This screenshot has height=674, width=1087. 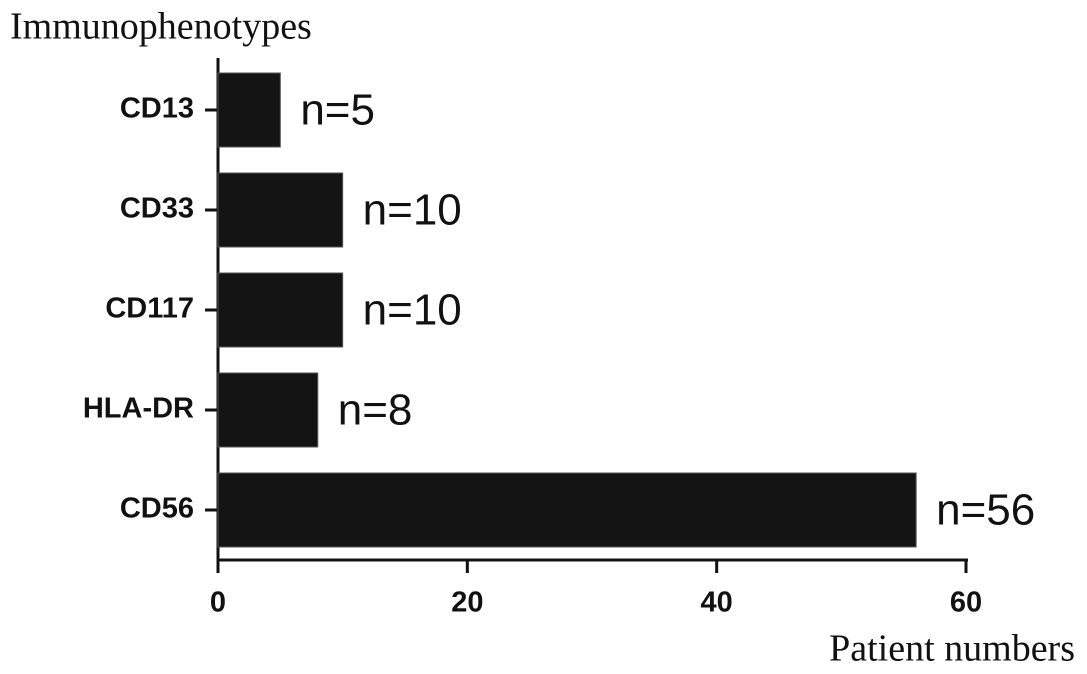 I want to click on x-tick-label: 60, so click(x=966, y=603).